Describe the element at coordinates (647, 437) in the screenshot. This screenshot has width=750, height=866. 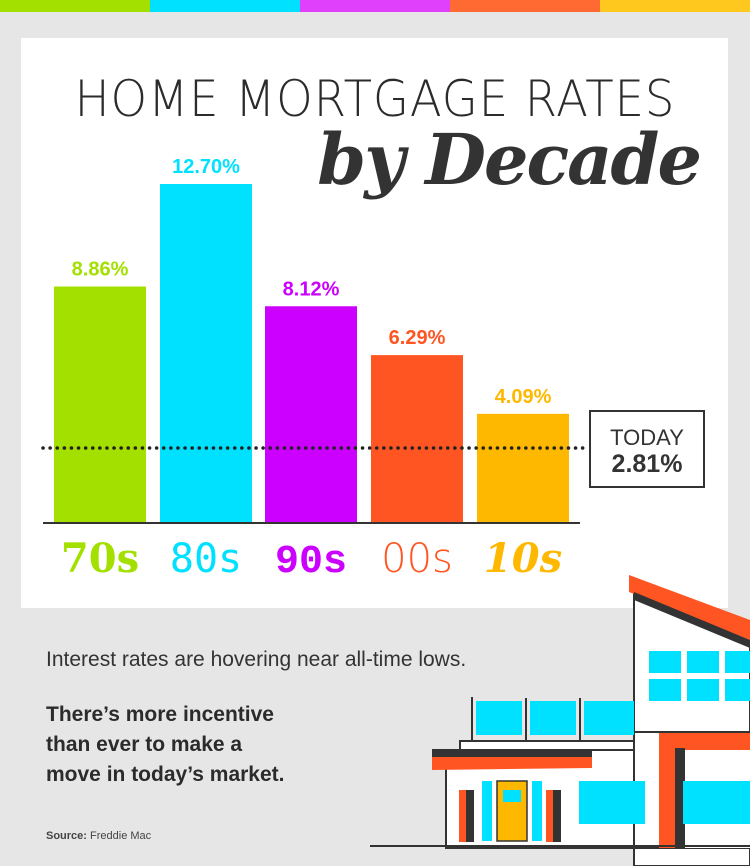
I see `today-label: TODAY` at that location.